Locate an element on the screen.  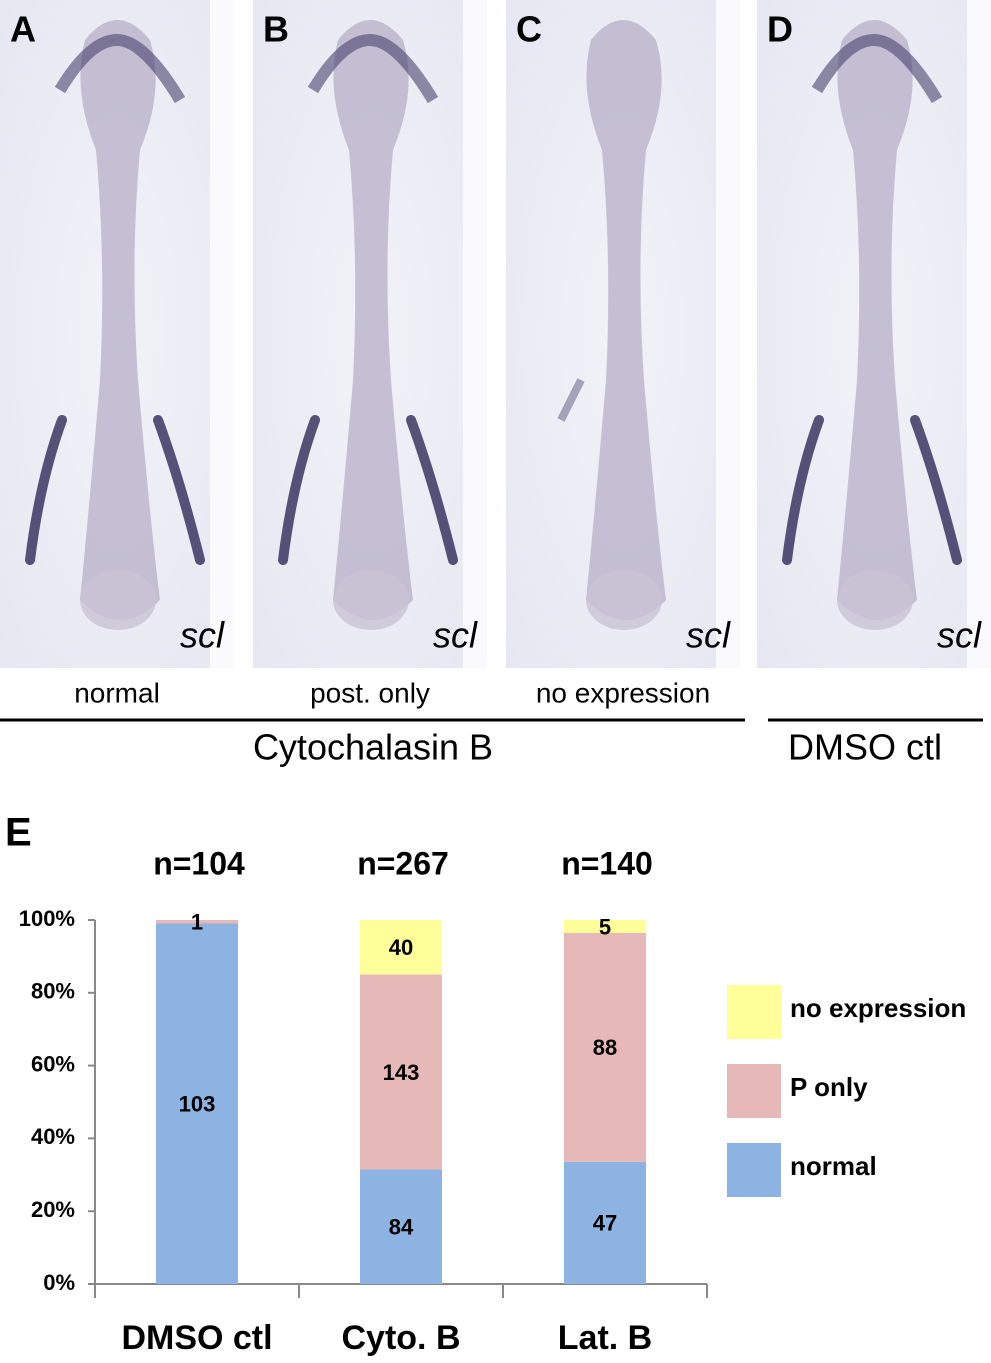
legend-label: no expression is located at coordinates (878, 1008).